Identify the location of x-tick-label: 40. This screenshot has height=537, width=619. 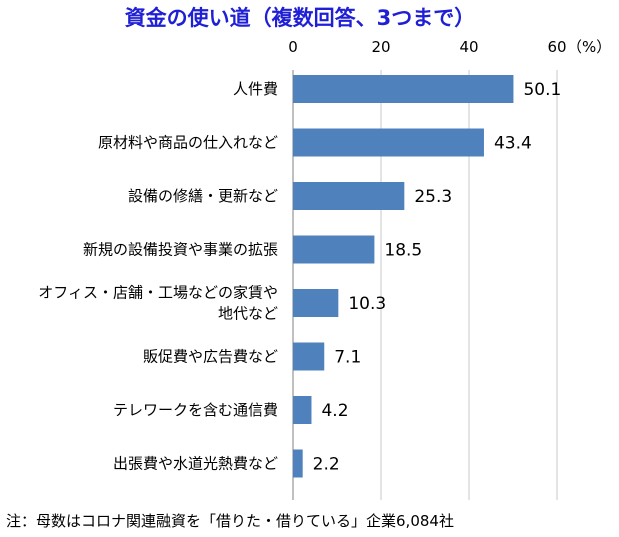
(468, 47).